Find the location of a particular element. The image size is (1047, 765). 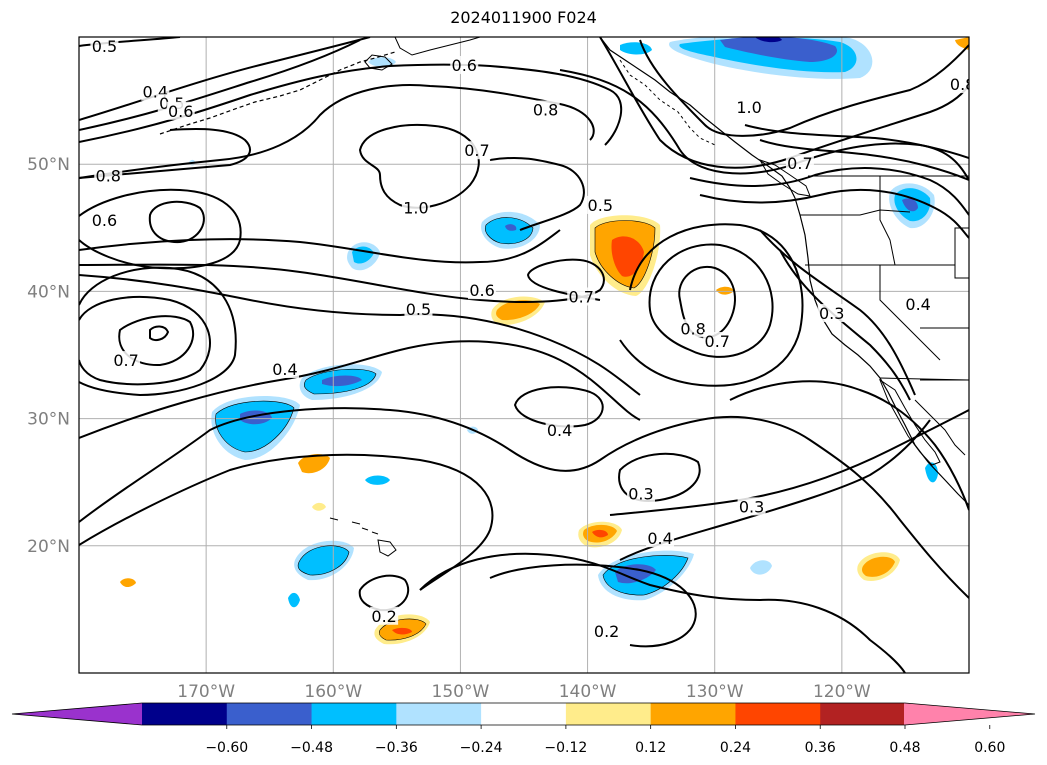

state-border-nv-ca is located at coordinates (910, 313).